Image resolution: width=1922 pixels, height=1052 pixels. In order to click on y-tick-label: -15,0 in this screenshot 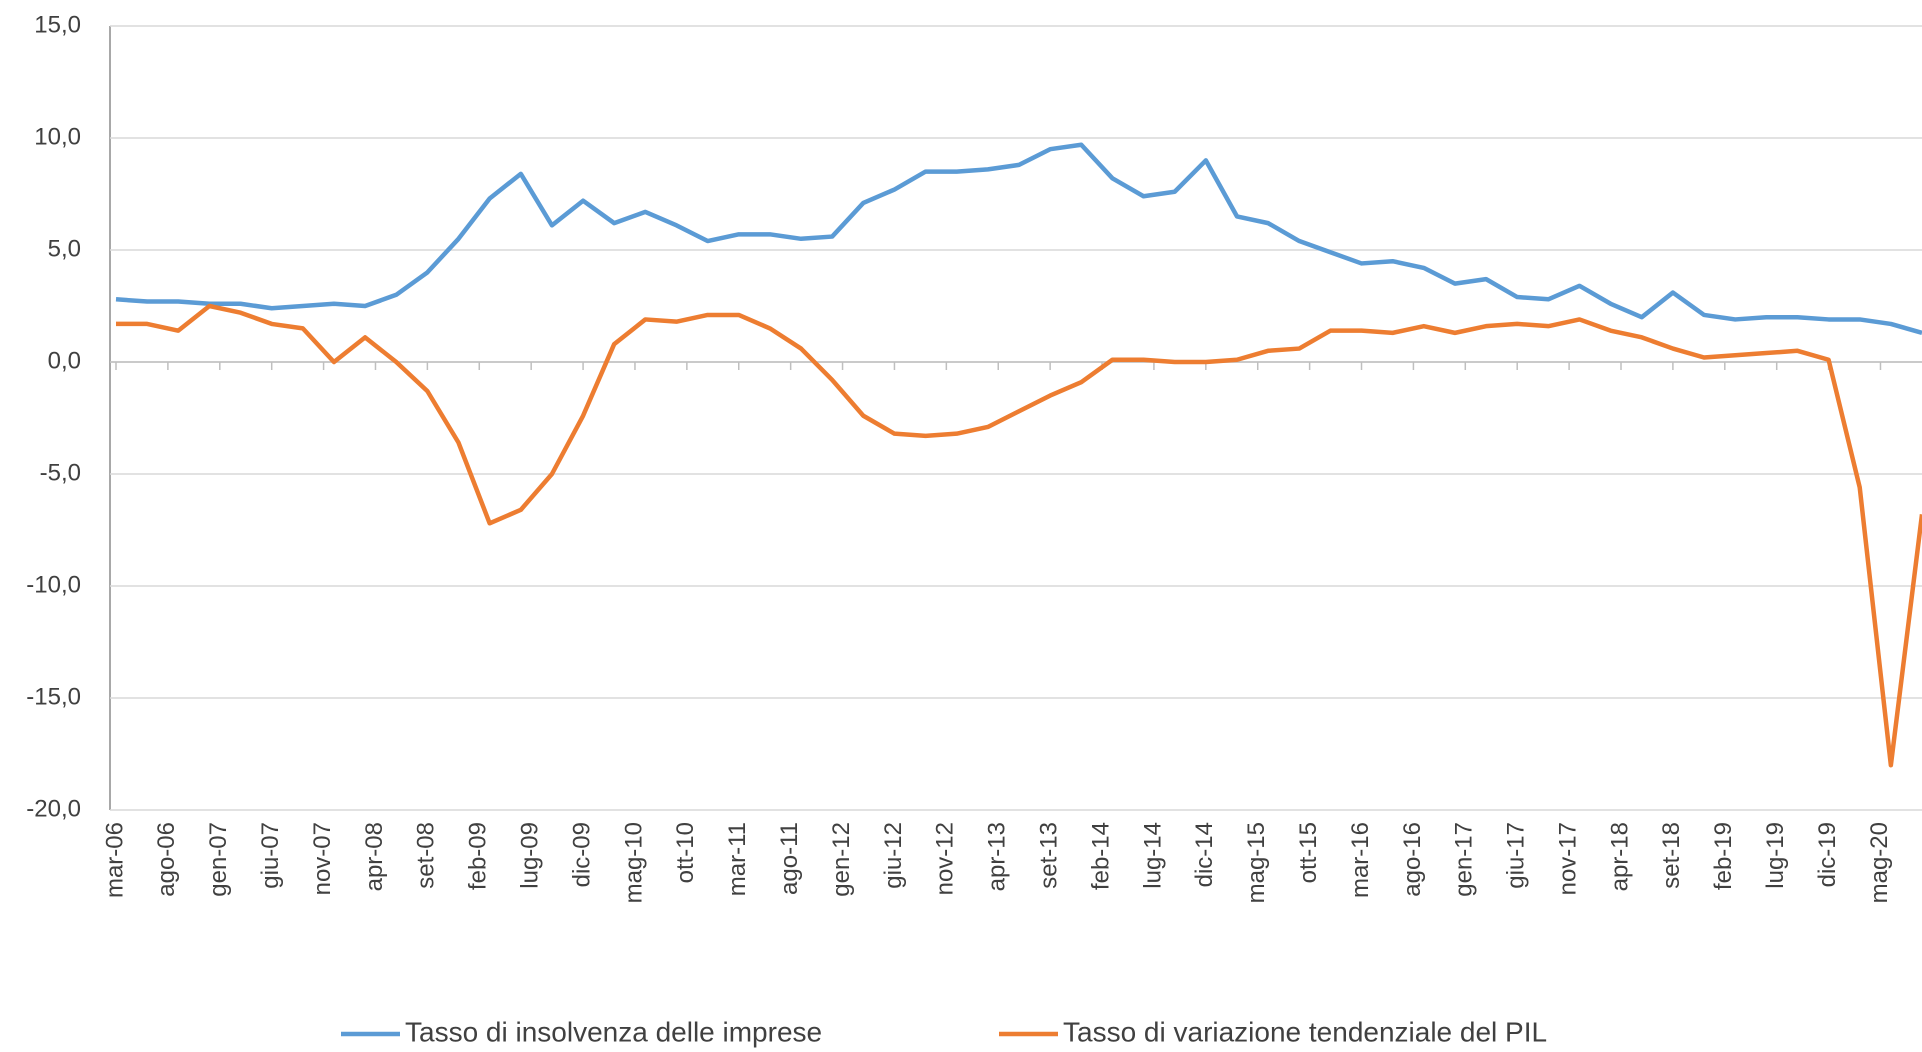, I will do `click(53, 696)`.